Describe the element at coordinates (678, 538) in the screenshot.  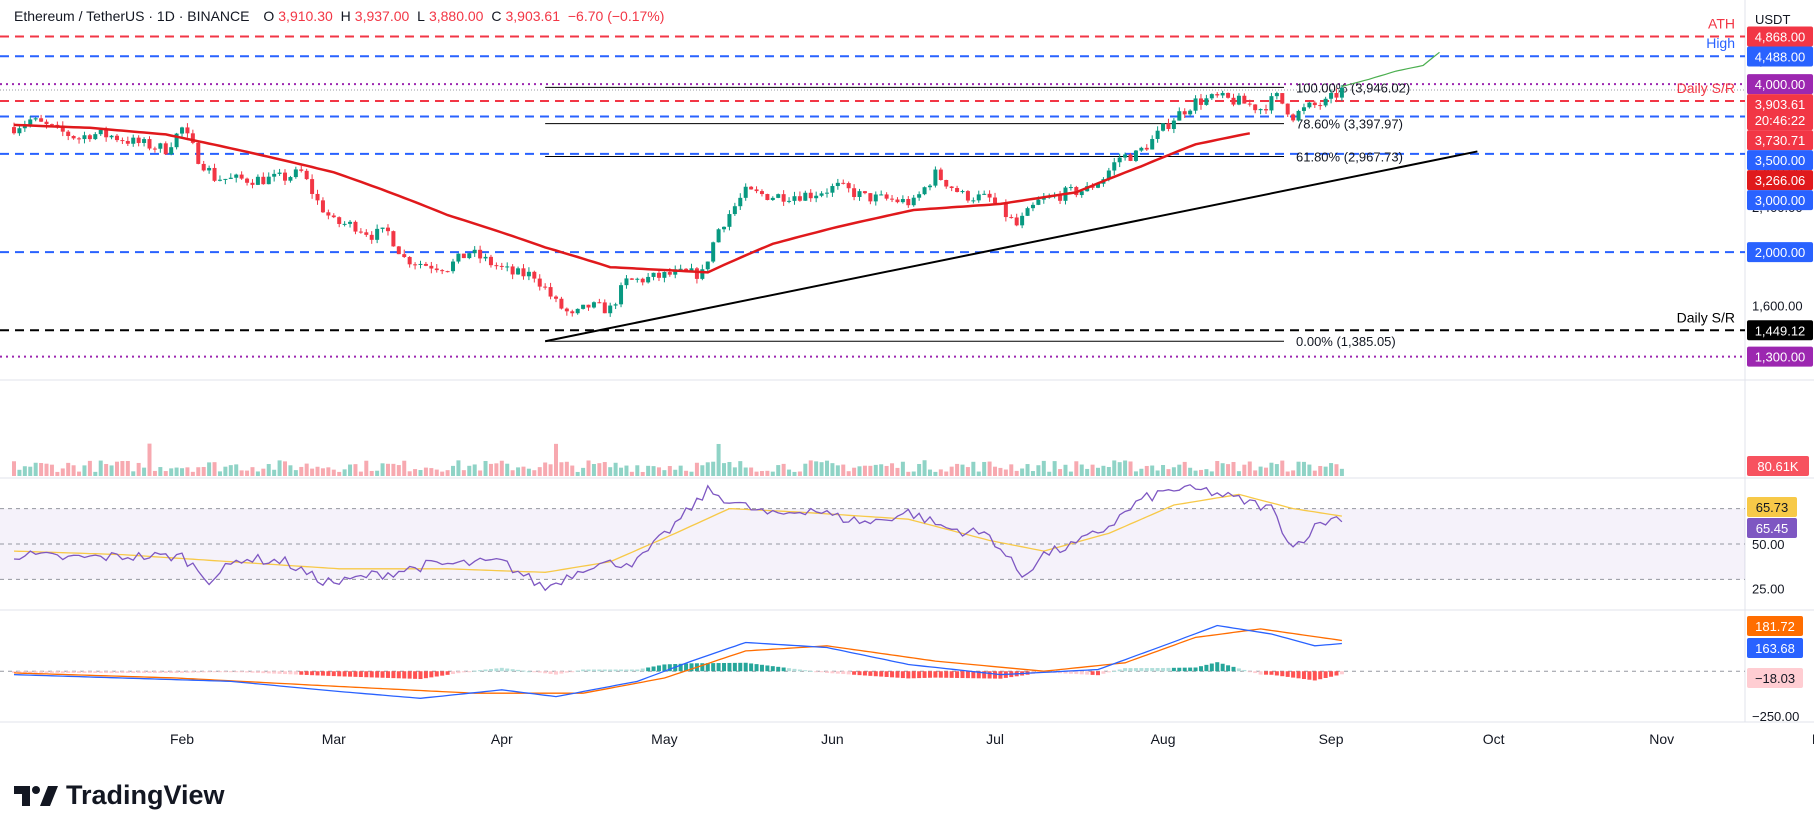
I see `rsi-line` at that location.